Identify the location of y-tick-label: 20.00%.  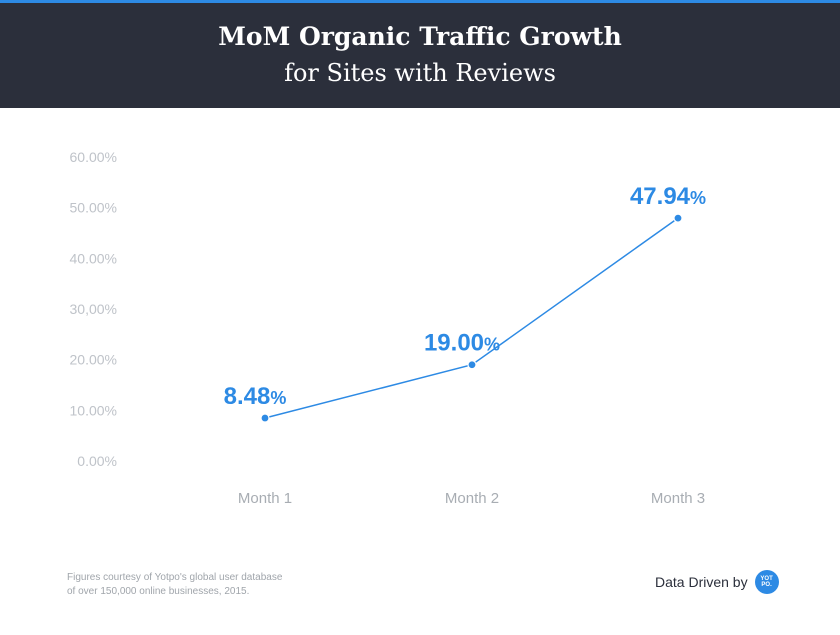
(93, 360).